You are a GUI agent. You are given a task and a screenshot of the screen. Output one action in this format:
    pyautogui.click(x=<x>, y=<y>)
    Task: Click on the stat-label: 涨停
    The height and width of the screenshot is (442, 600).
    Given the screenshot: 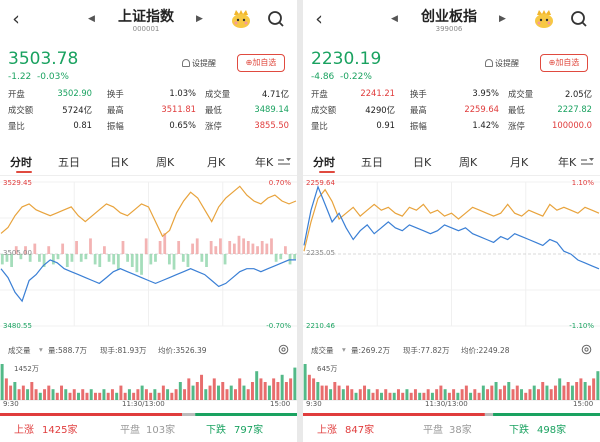 What is the action you would take?
    pyautogui.click(x=516, y=126)
    